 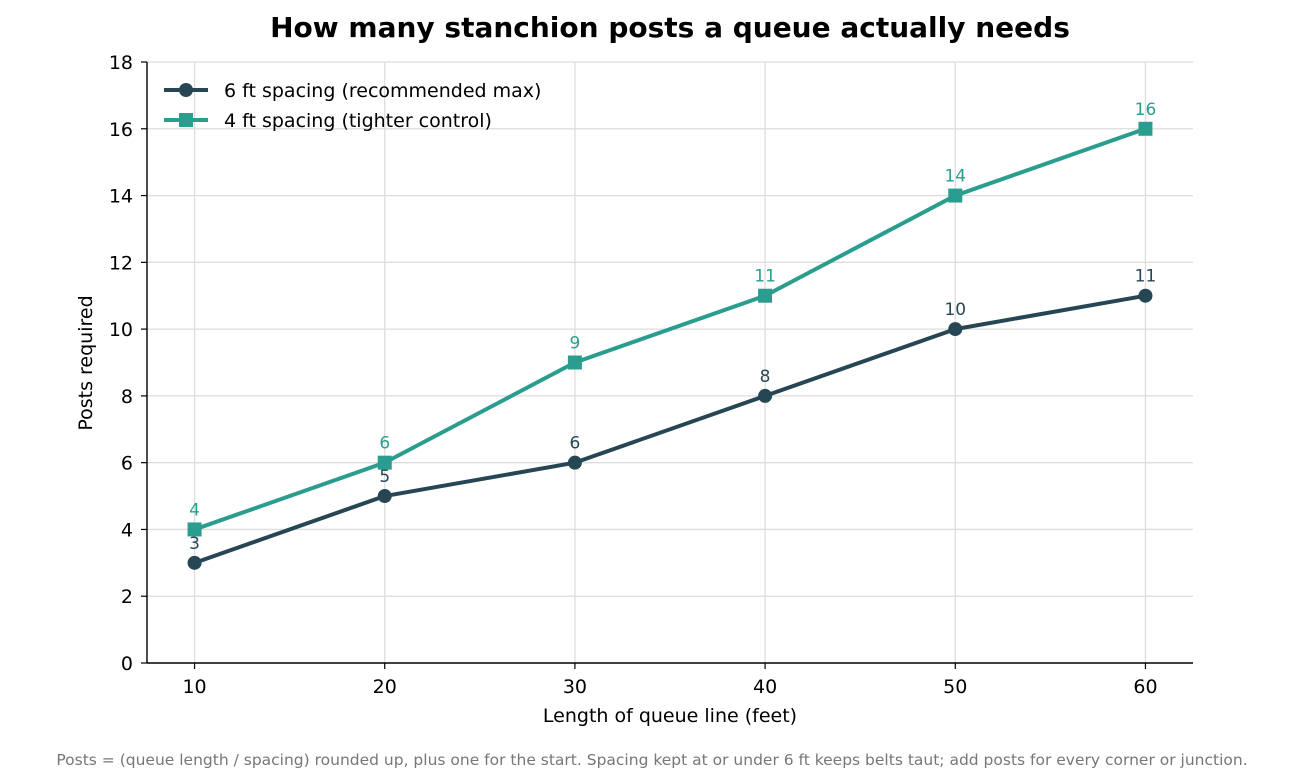 What do you see at coordinates (127, 664) in the screenshot?
I see `y-tick-label: 0` at bounding box center [127, 664].